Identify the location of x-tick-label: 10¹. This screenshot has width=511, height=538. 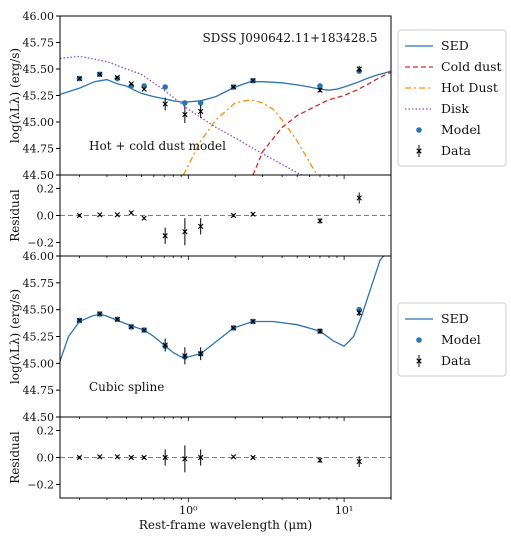
(344, 510).